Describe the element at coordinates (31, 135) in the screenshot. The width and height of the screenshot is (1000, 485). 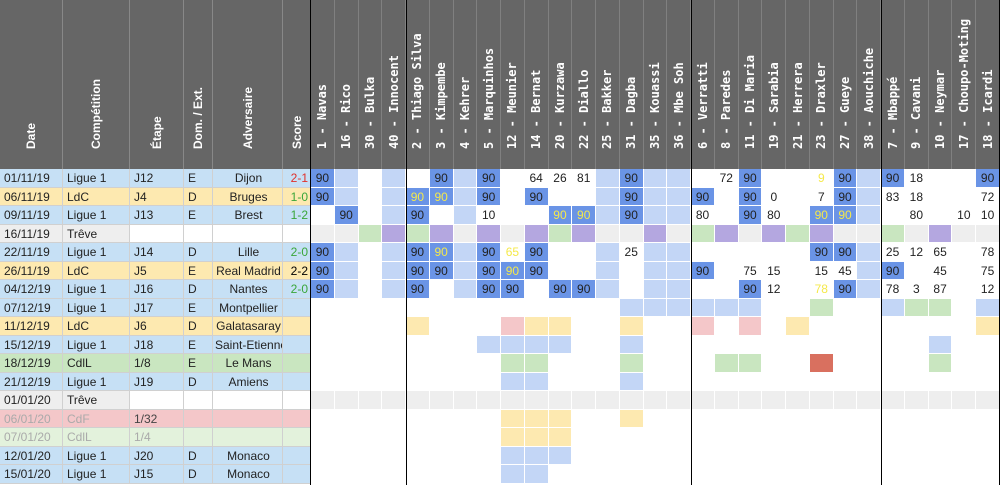
I see `header-date-label: Date` at that location.